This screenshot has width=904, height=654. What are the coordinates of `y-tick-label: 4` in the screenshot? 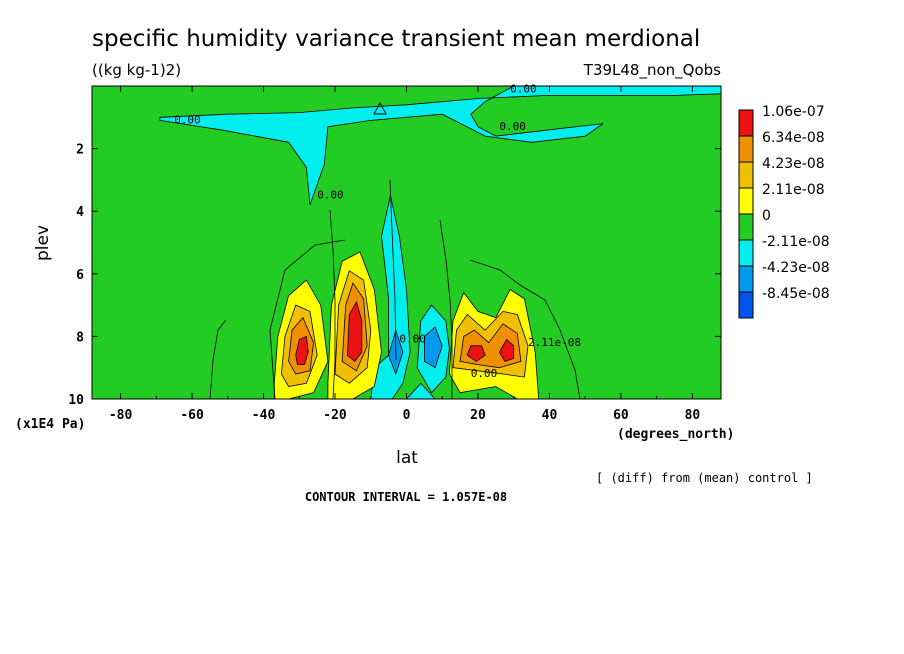 It's located at (80, 212).